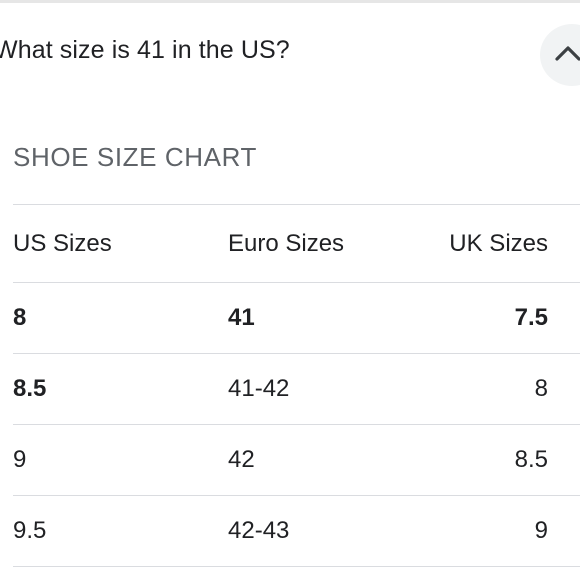 This screenshot has height=580, width=580. What do you see at coordinates (296, 531) in the screenshot?
I see `table-row: 9.5 42-43 9` at bounding box center [296, 531].